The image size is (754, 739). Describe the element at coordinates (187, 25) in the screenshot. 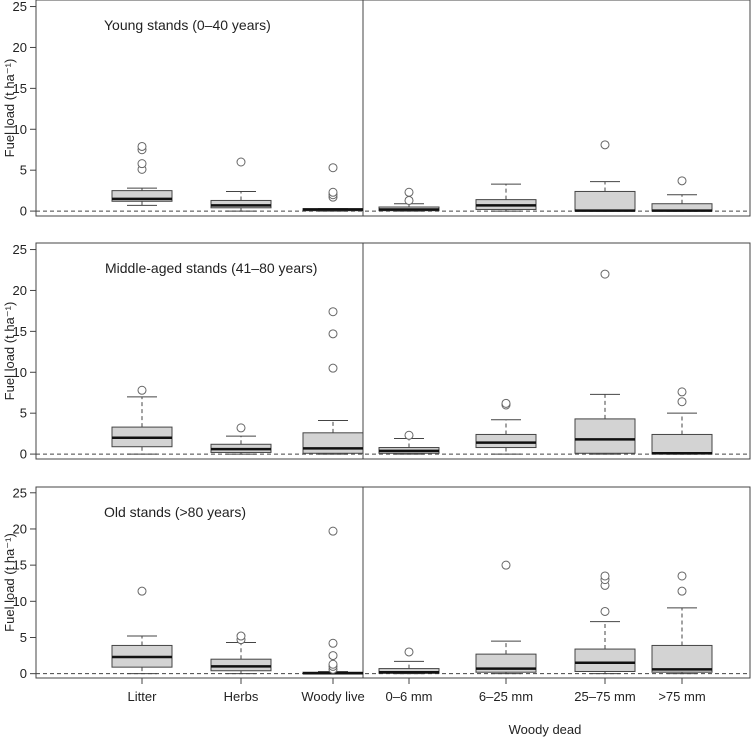

I see `panel-title: Young stands (0–40 years)` at that location.